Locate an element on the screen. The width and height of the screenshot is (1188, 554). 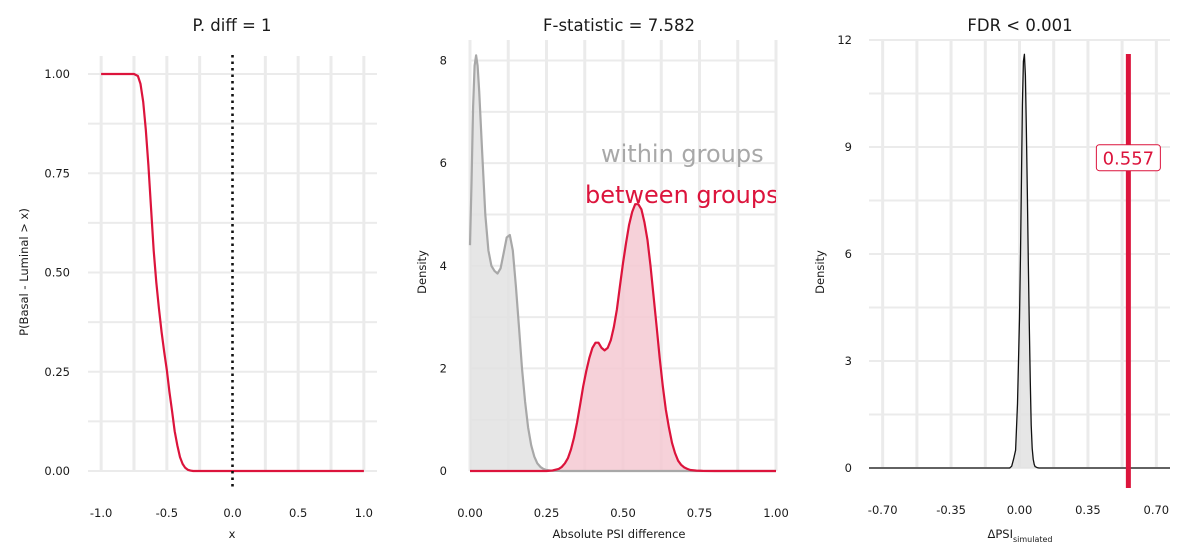
x-tick-label: -0.35 is located at coordinates (951, 510).